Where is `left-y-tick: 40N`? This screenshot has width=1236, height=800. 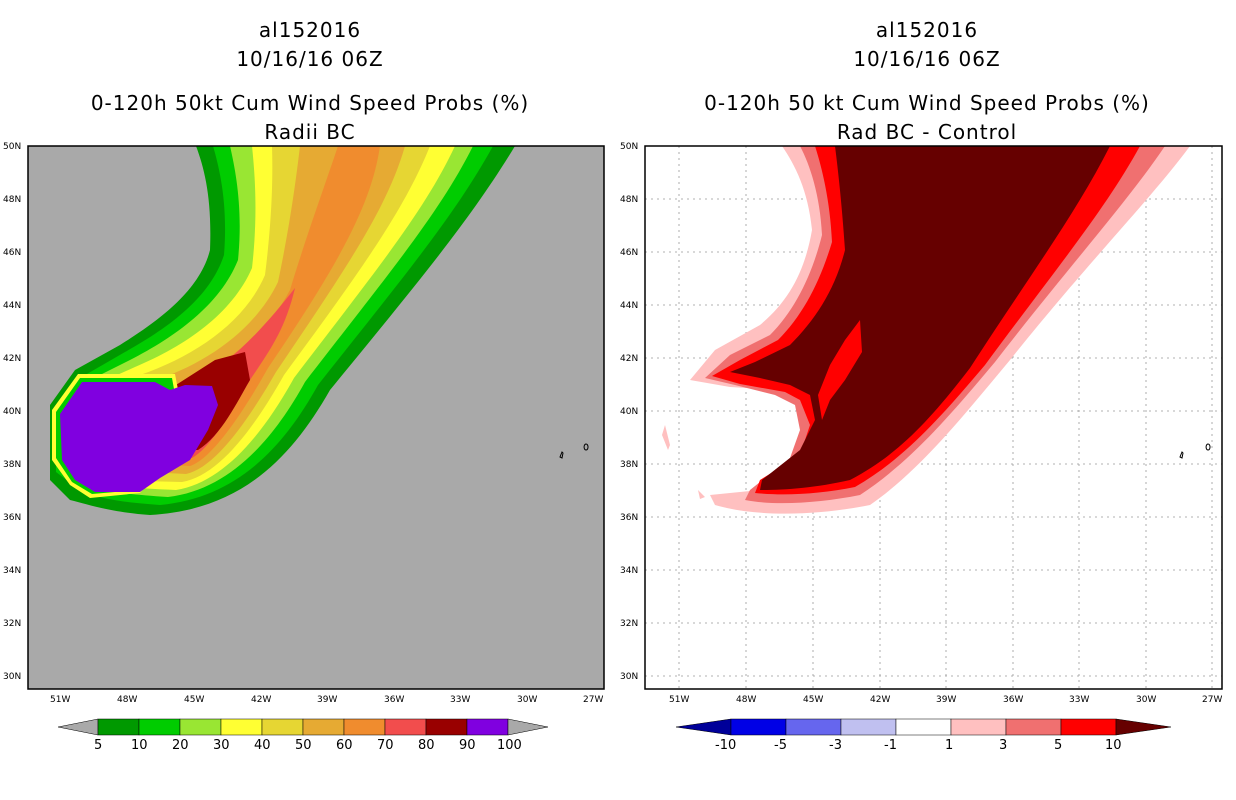
left-y-tick: 40N is located at coordinates (12, 412).